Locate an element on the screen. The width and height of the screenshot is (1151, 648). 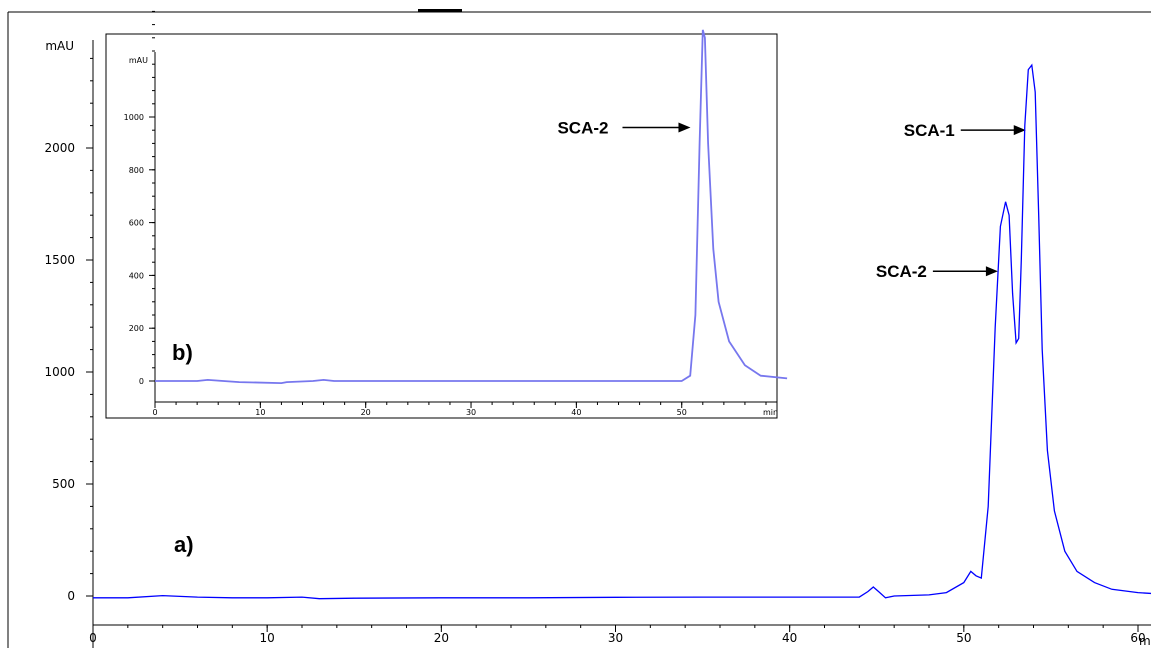
chart-b-y-tick-label: 800 is located at coordinates (136, 170).